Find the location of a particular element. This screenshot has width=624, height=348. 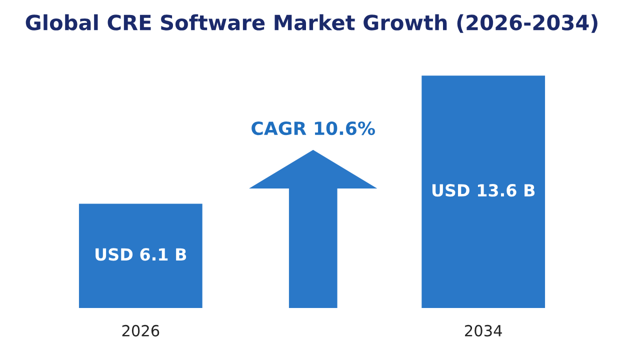

x-tick-label: 2034 is located at coordinates (483, 330).